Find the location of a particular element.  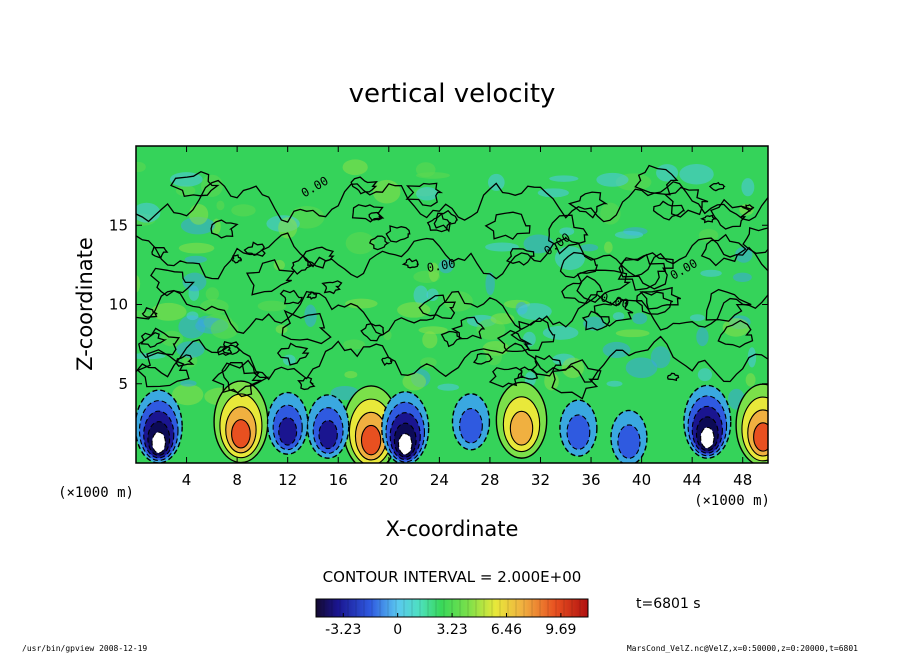

colorbar-tick-label: 3.23 is located at coordinates (451, 630).